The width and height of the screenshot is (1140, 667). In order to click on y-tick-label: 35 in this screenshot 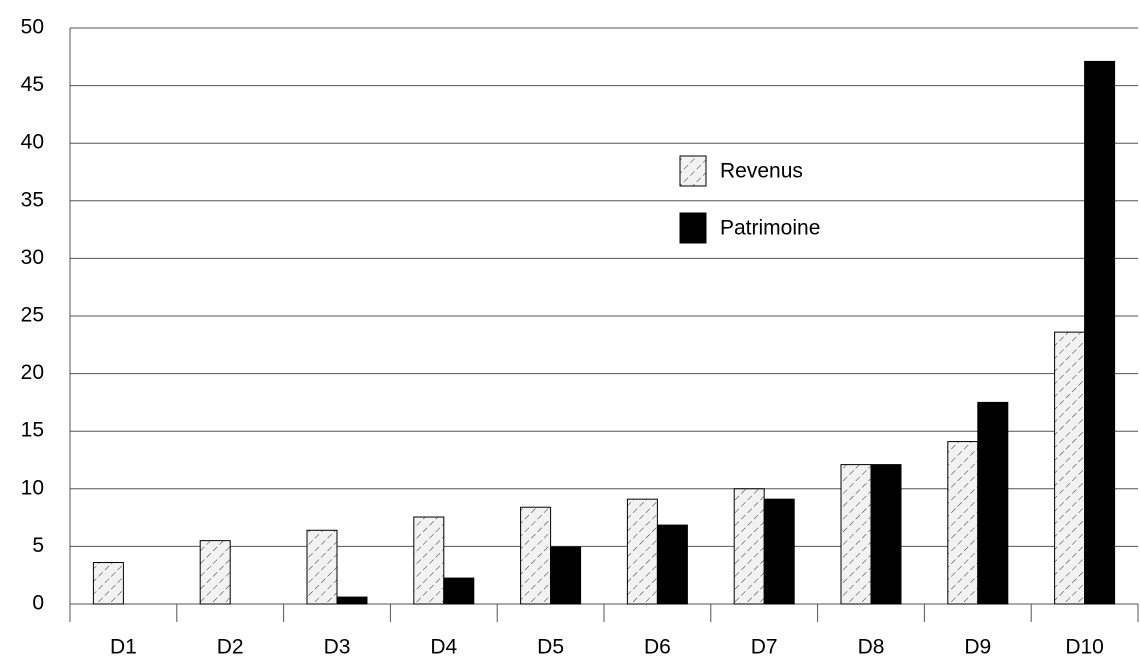, I will do `click(32, 199)`.